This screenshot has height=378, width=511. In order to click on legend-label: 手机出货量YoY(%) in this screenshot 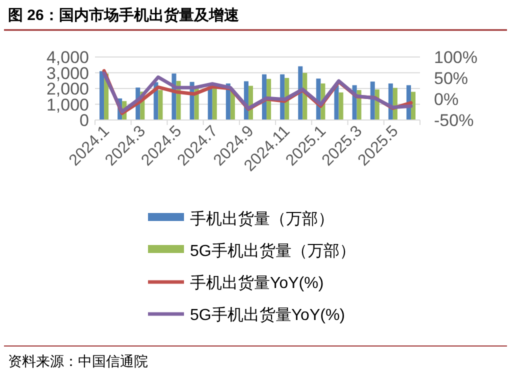, I will do `click(257, 283)`.